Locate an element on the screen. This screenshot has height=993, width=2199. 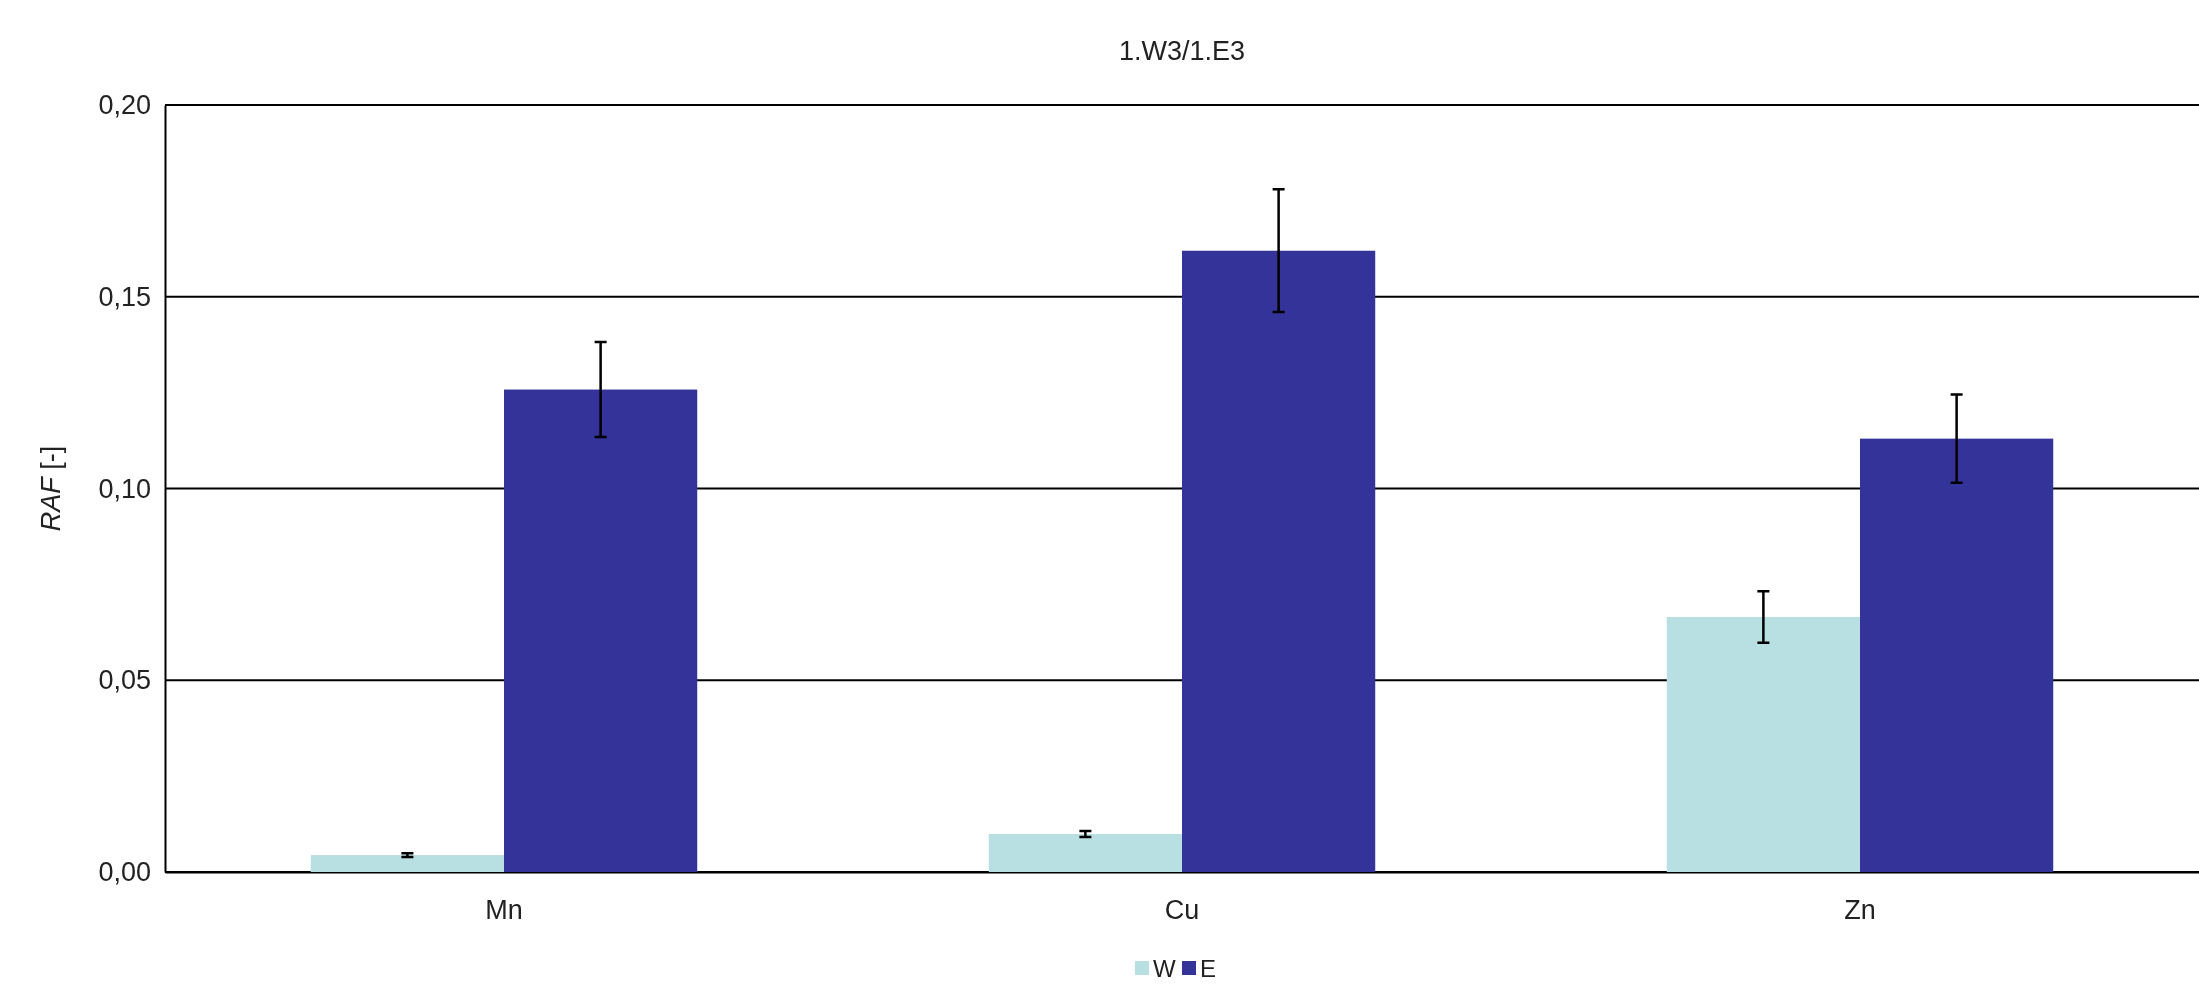
y-tick-label: 0,05 is located at coordinates (124, 680).